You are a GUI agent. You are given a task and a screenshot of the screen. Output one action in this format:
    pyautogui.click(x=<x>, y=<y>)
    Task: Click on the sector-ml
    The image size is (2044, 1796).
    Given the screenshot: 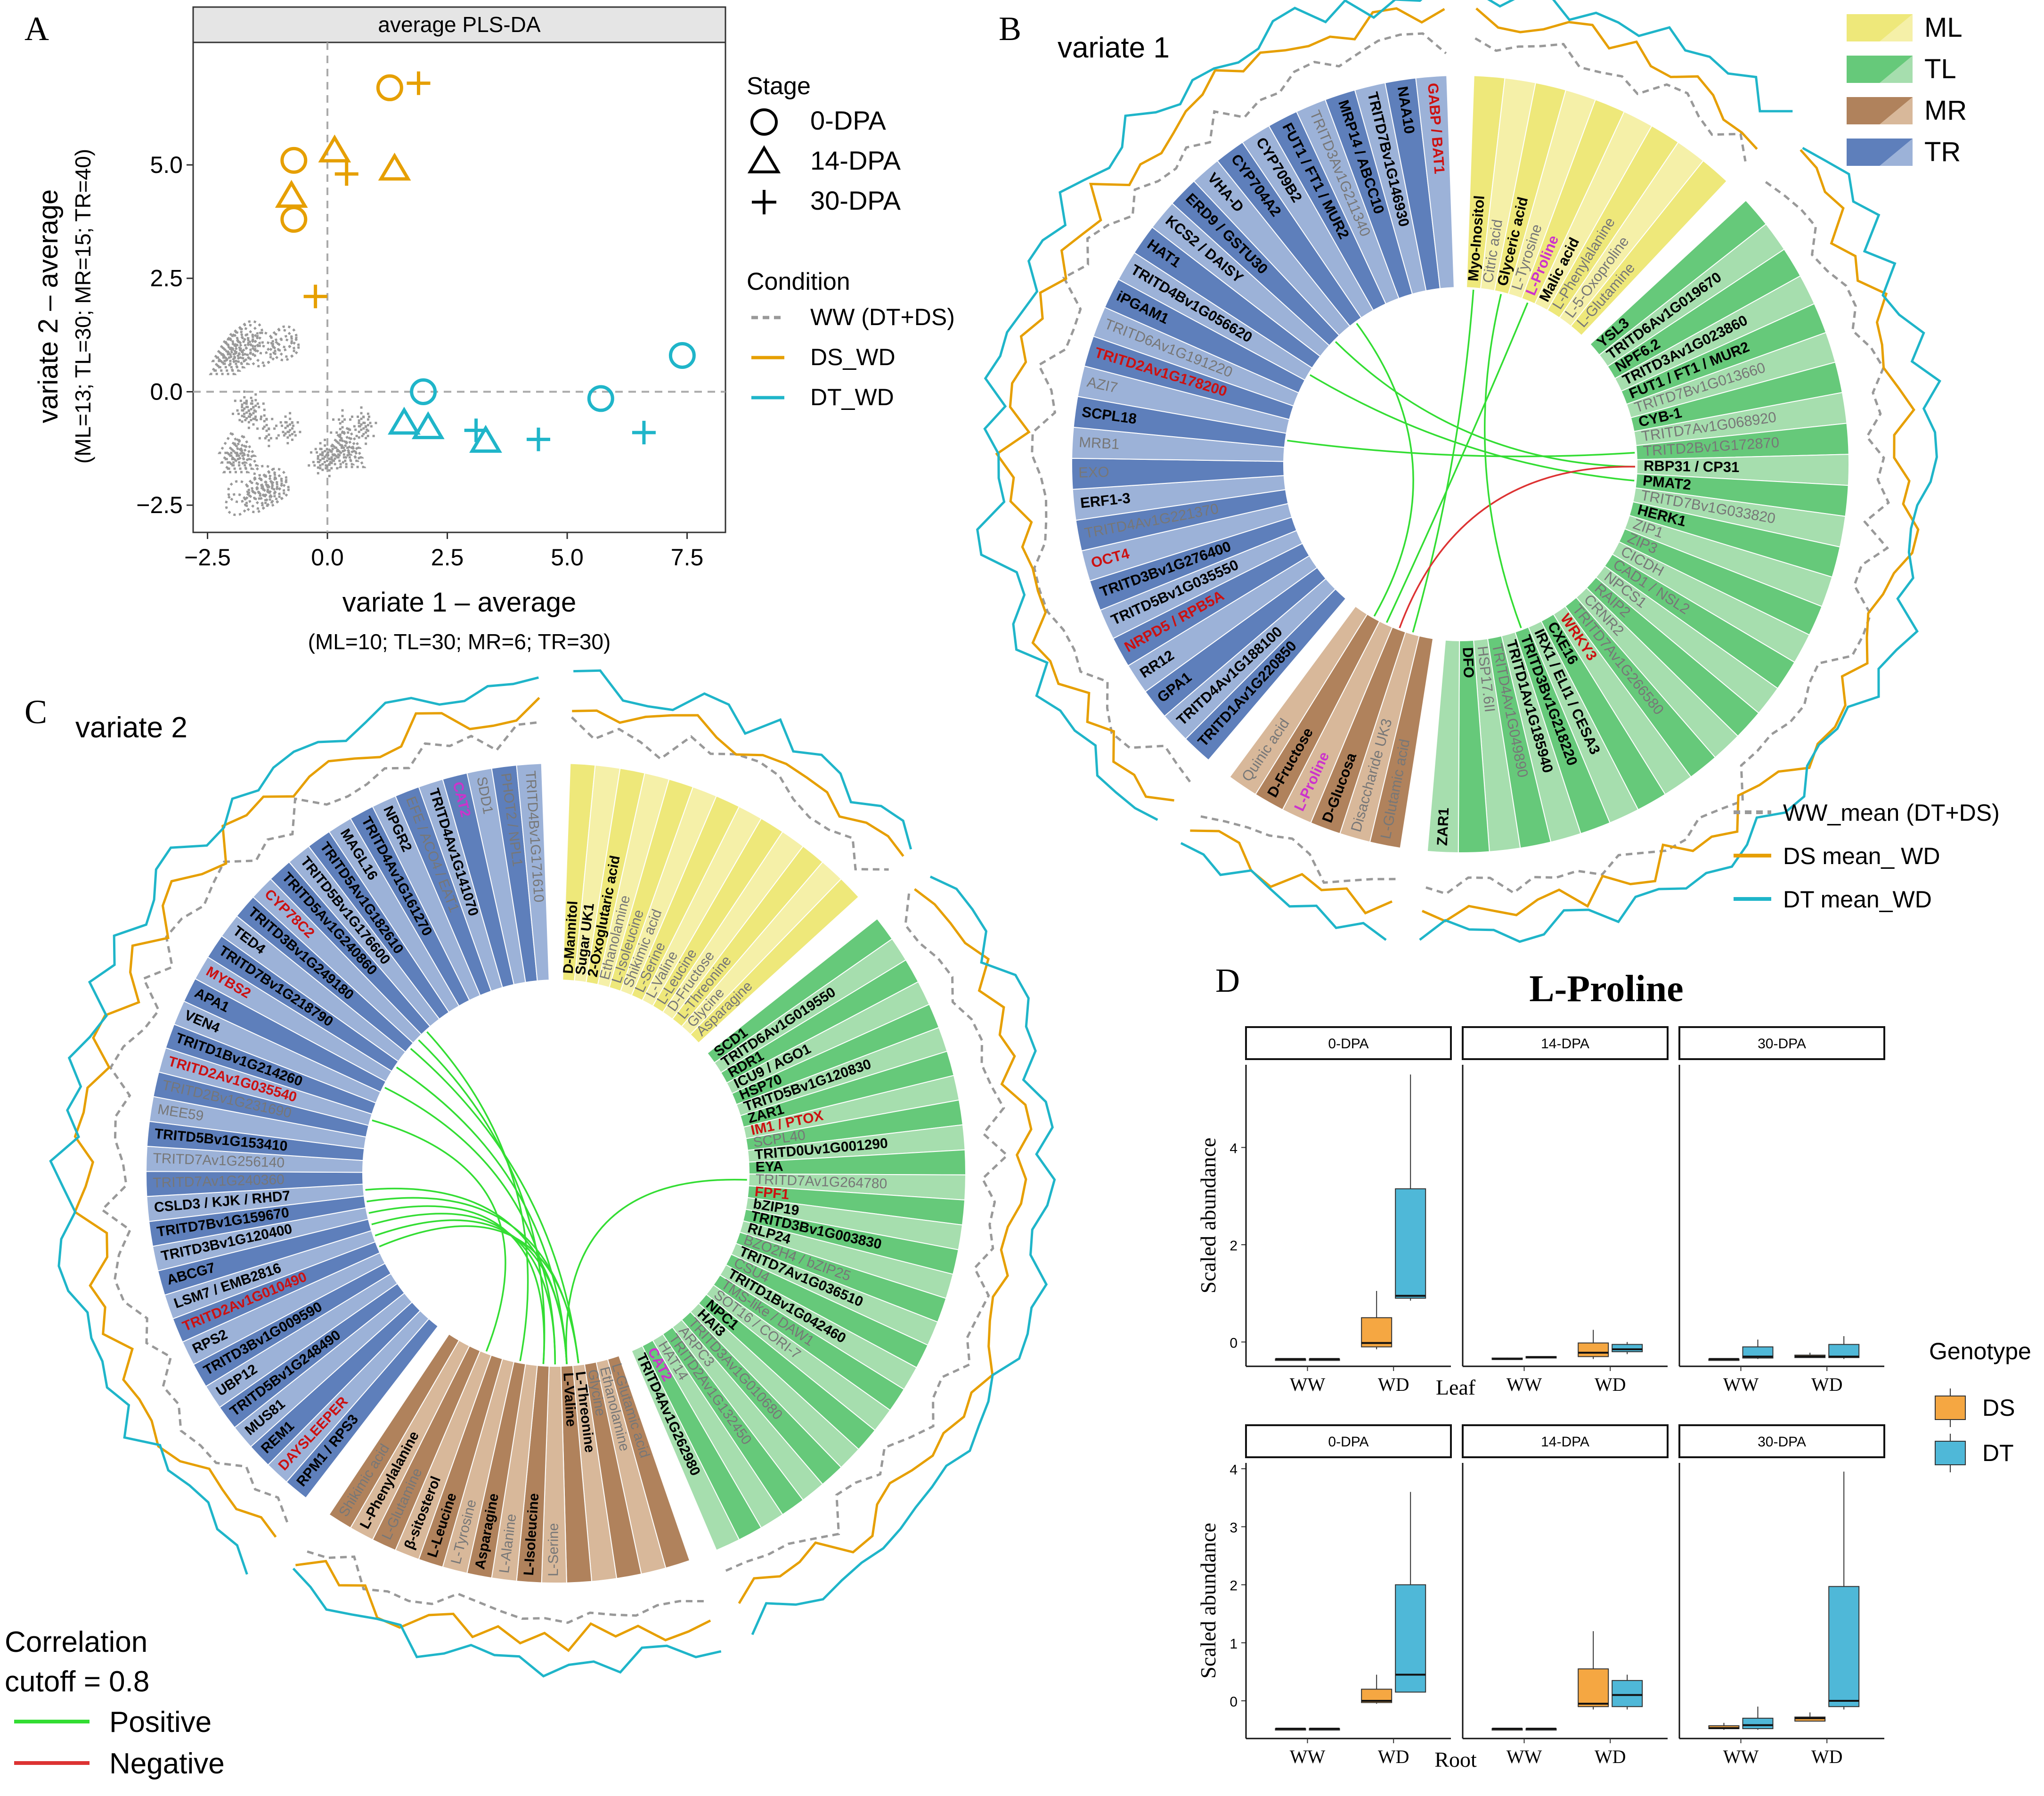 What is the action you would take?
    pyautogui.click(x=1649, y=248)
    